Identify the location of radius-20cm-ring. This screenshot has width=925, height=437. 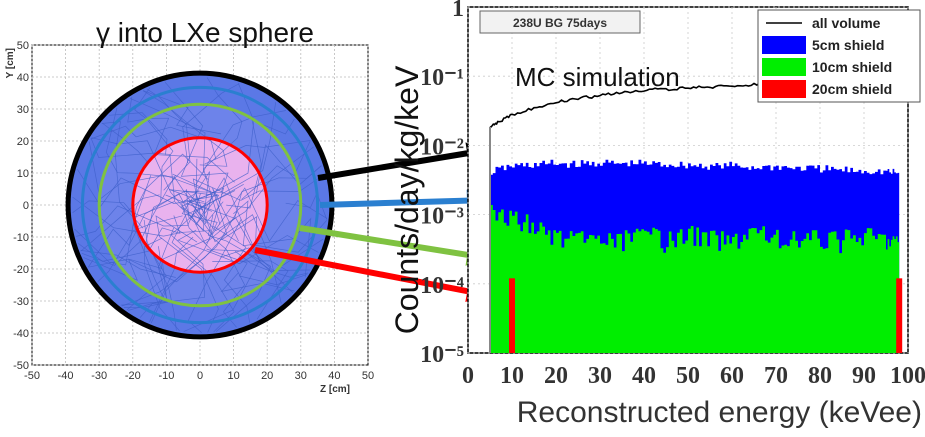
(200, 205).